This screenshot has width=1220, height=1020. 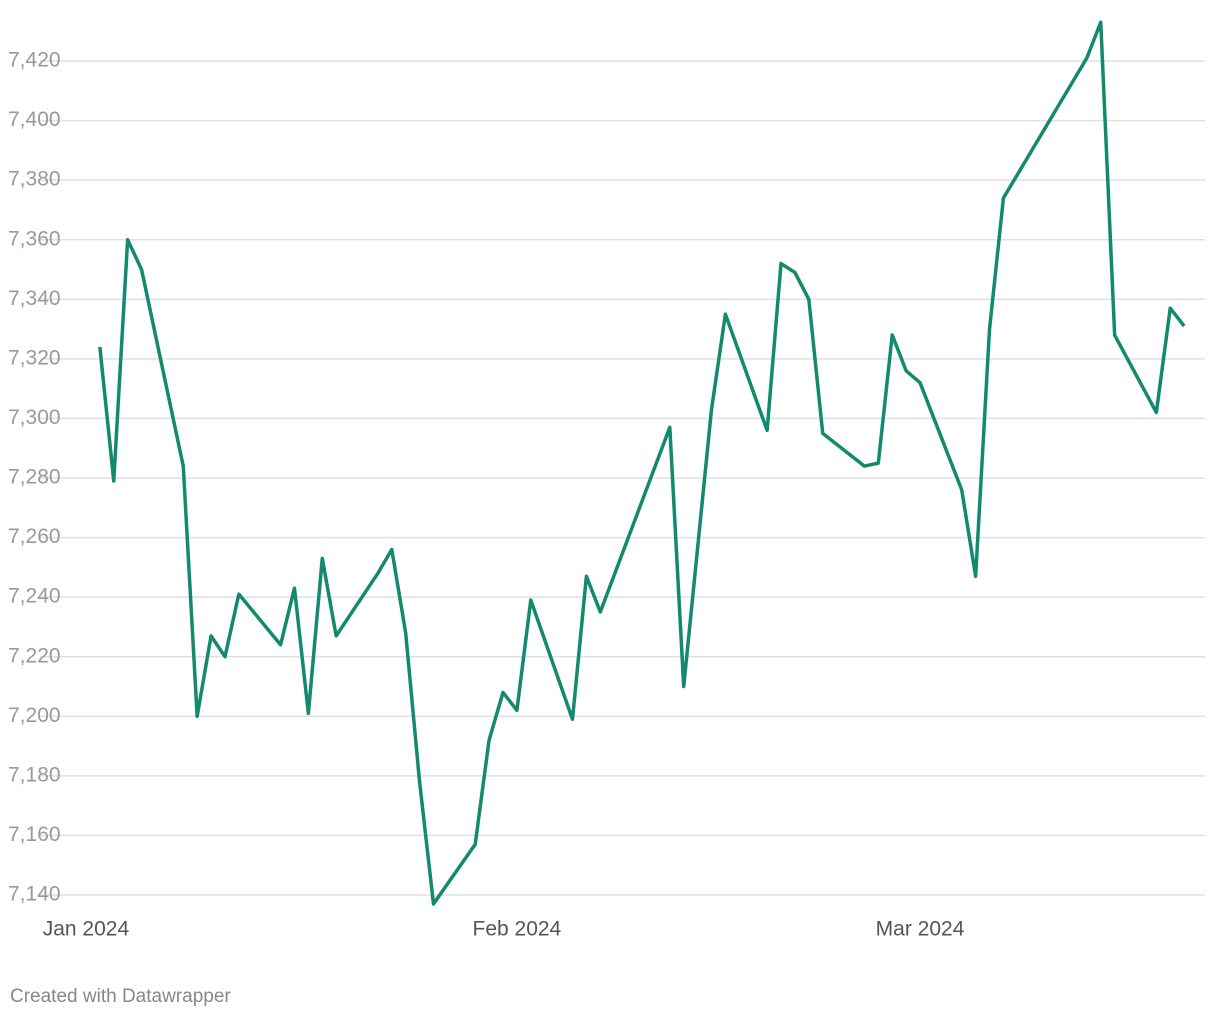 What do you see at coordinates (34, 60) in the screenshot?
I see `y-tick-label: 7,420` at bounding box center [34, 60].